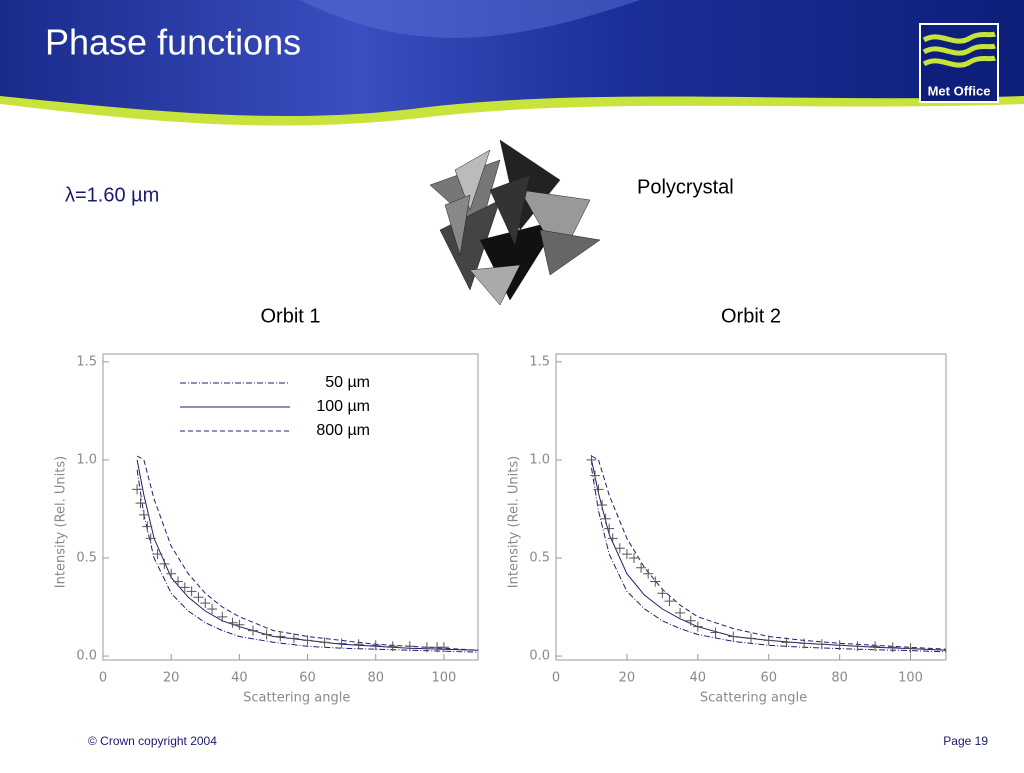 The image size is (1024, 773). What do you see at coordinates (347, 382) in the screenshot?
I see `legend-label: 50 µm` at bounding box center [347, 382].